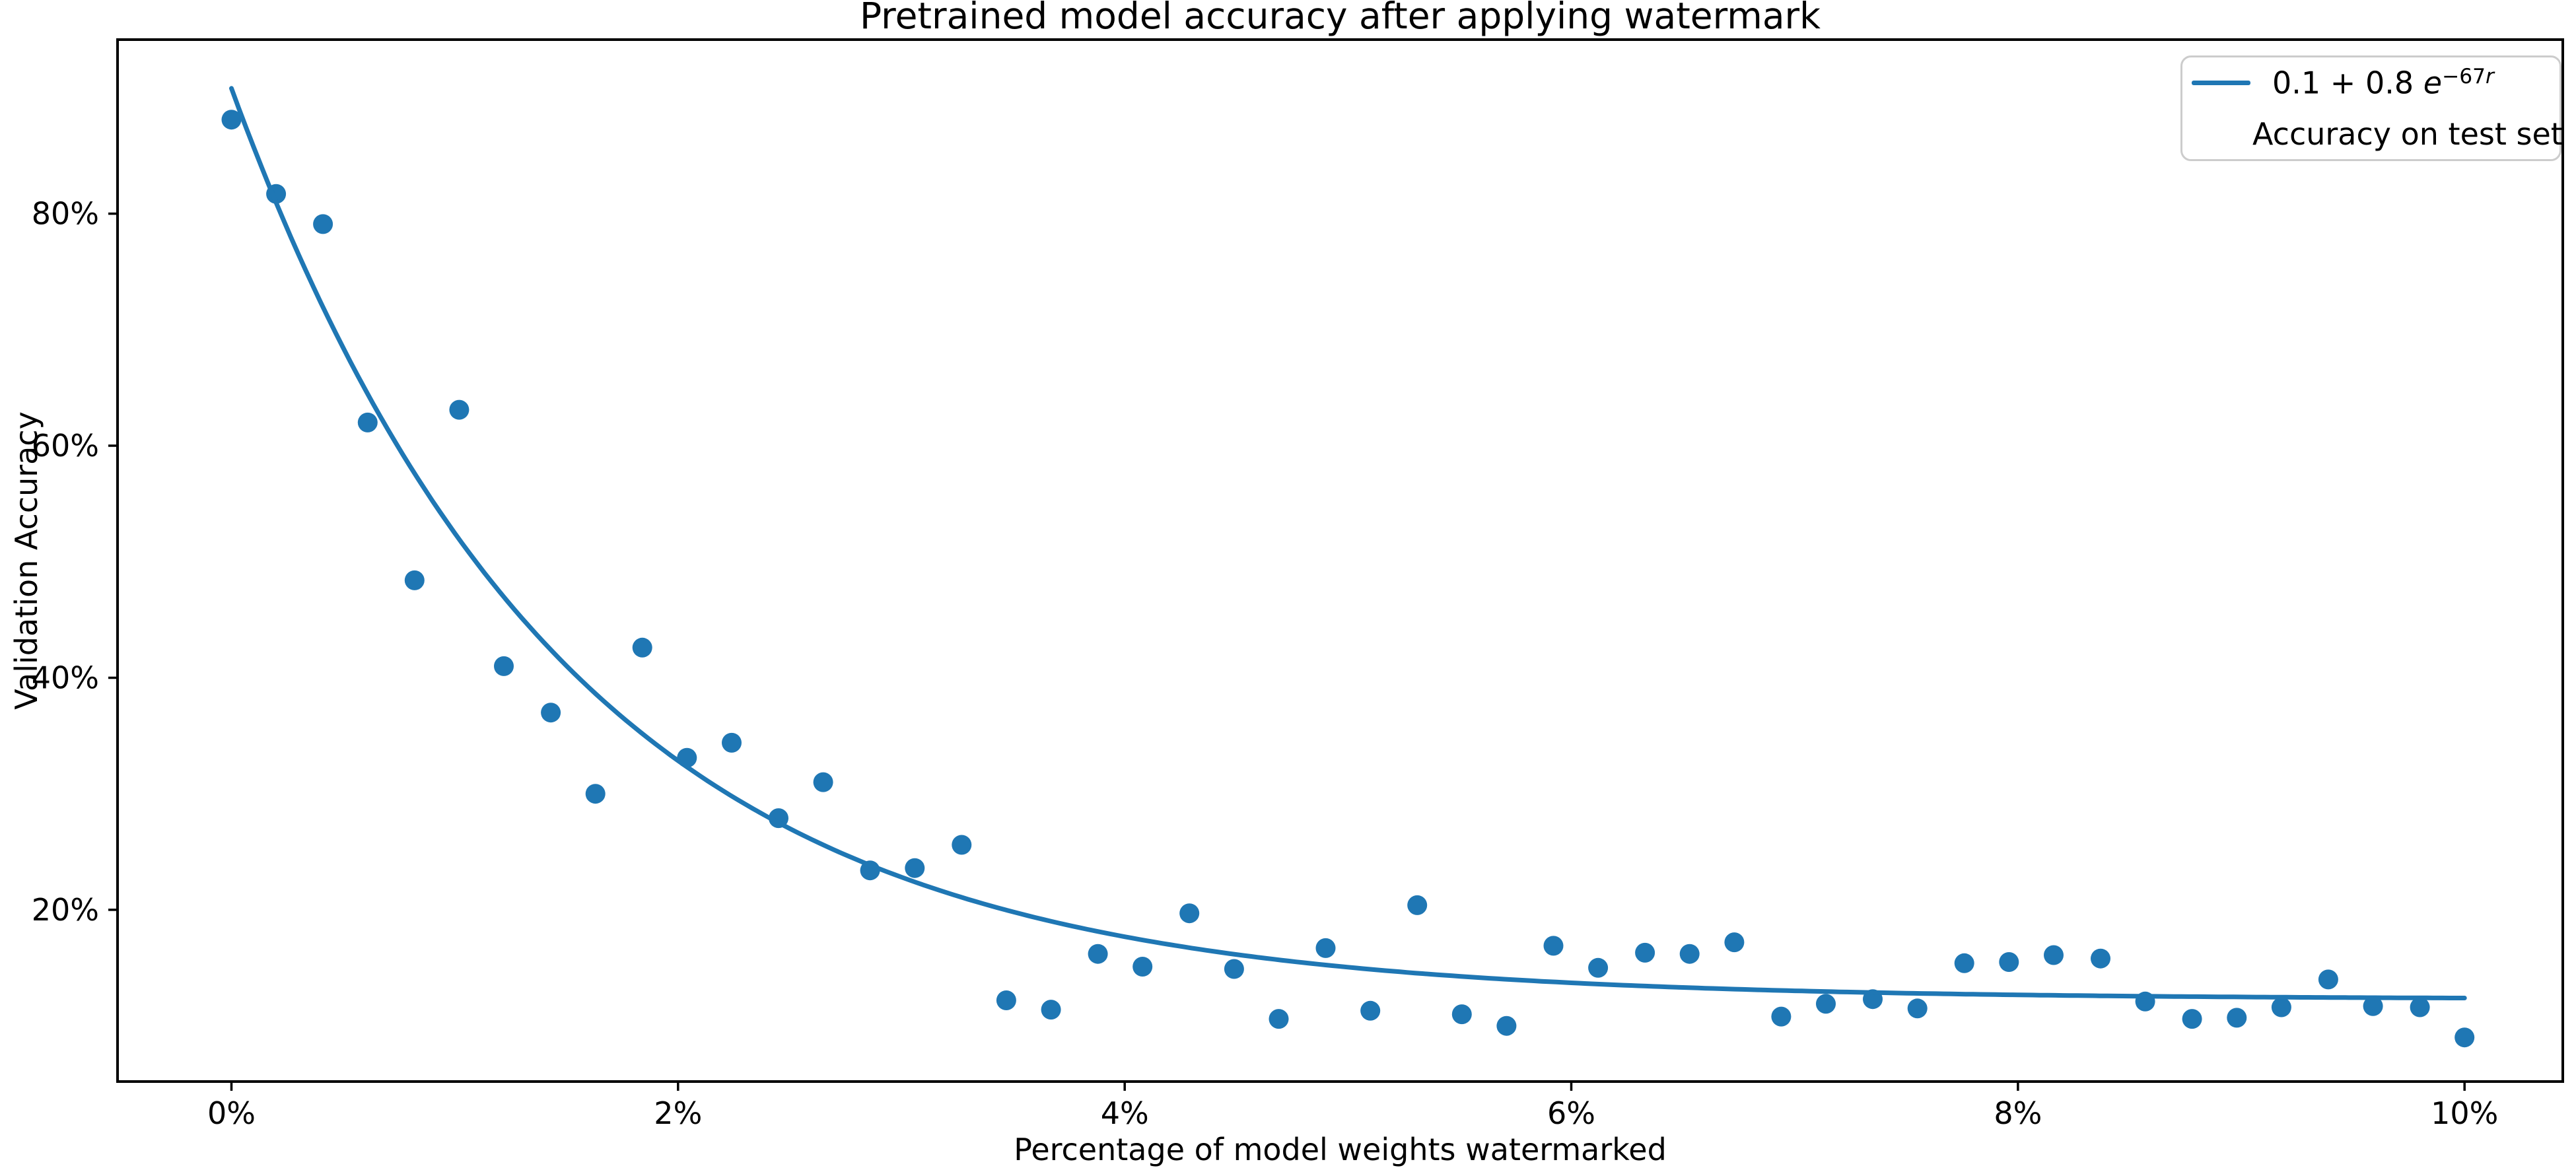 Image resolution: width=2576 pixels, height=1172 pixels. What do you see at coordinates (2383, 83) in the screenshot?
I see `fit-curve-label: 0.1 + 0.8 e−67r` at bounding box center [2383, 83].